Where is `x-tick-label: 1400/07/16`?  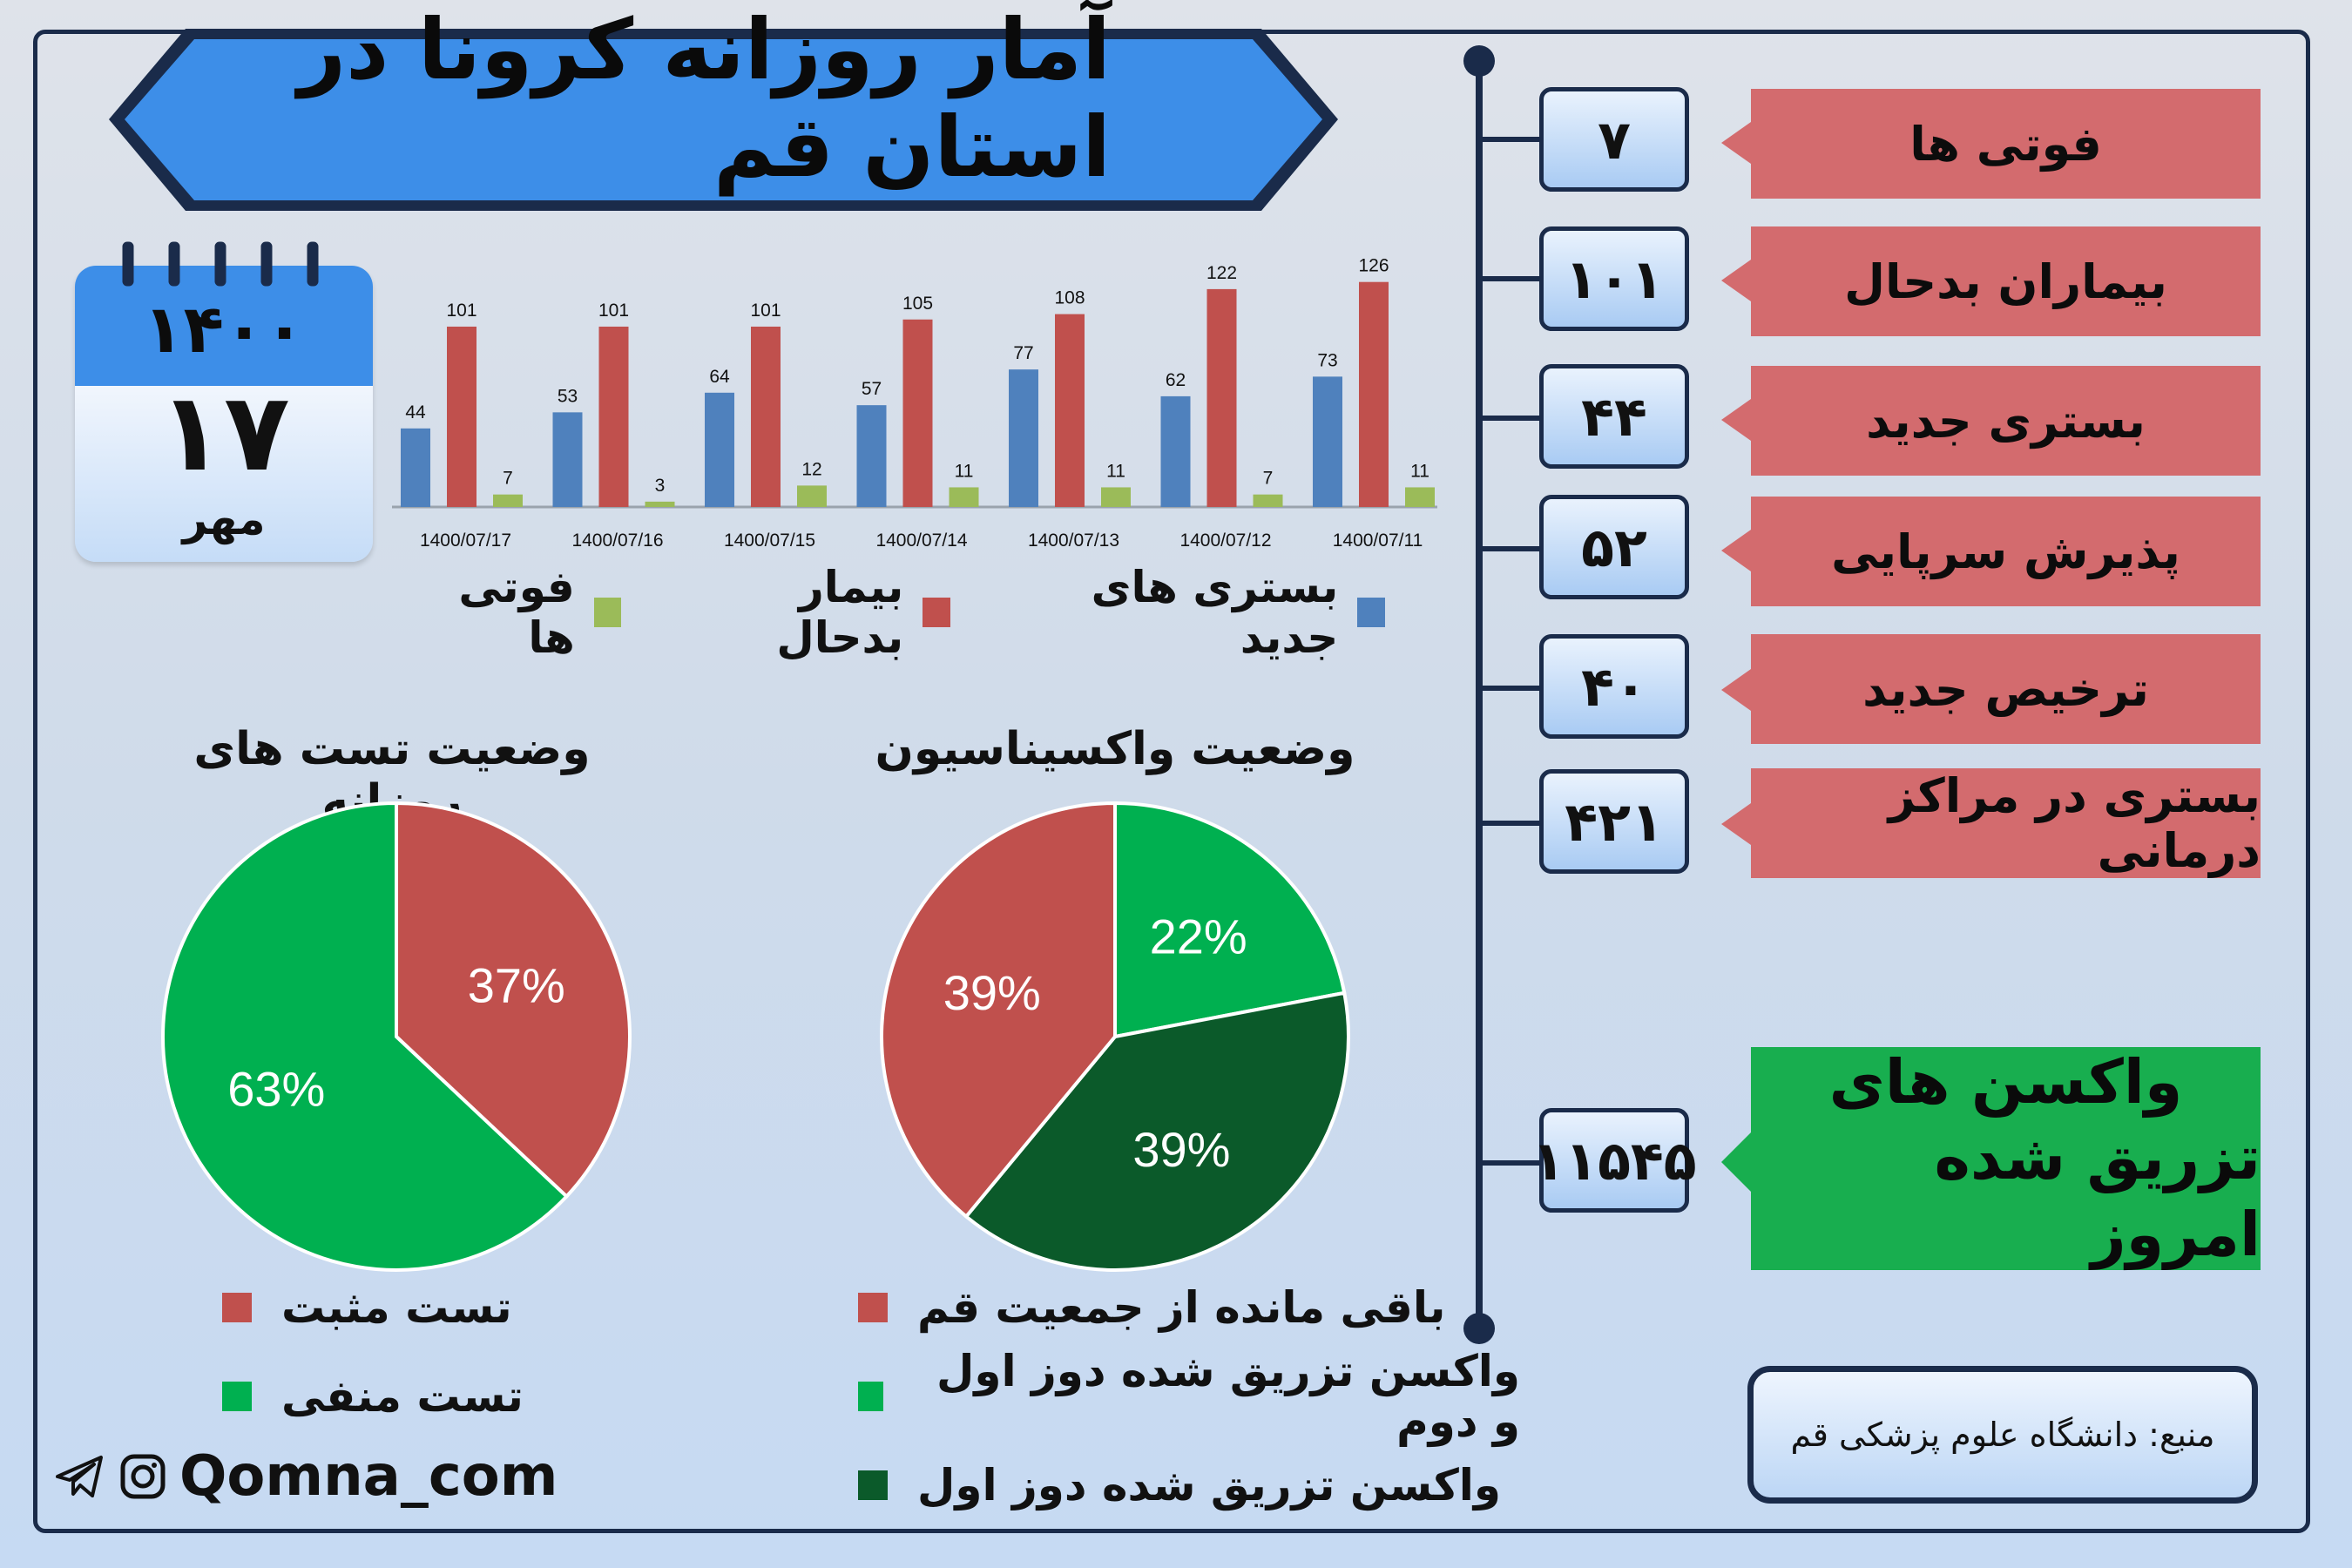
x-tick-label: 1400/07/16 is located at coordinates (617, 541).